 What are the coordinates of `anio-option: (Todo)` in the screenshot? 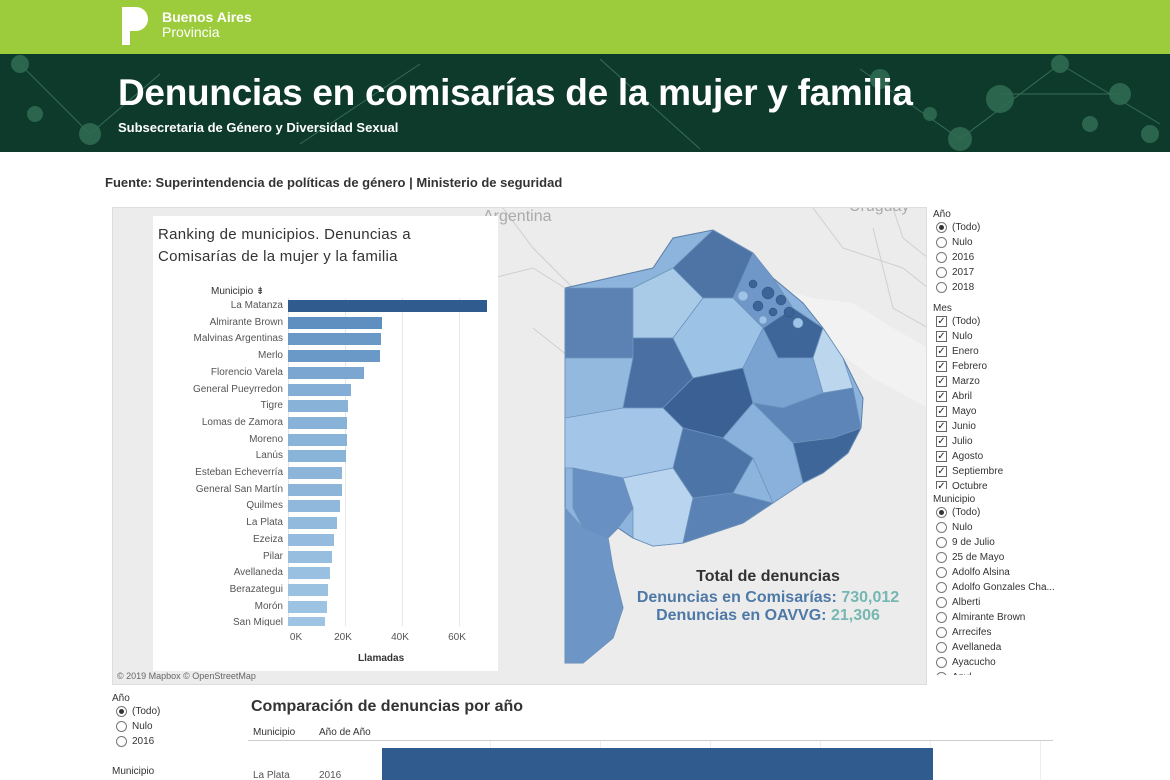 It's located at (998, 227).